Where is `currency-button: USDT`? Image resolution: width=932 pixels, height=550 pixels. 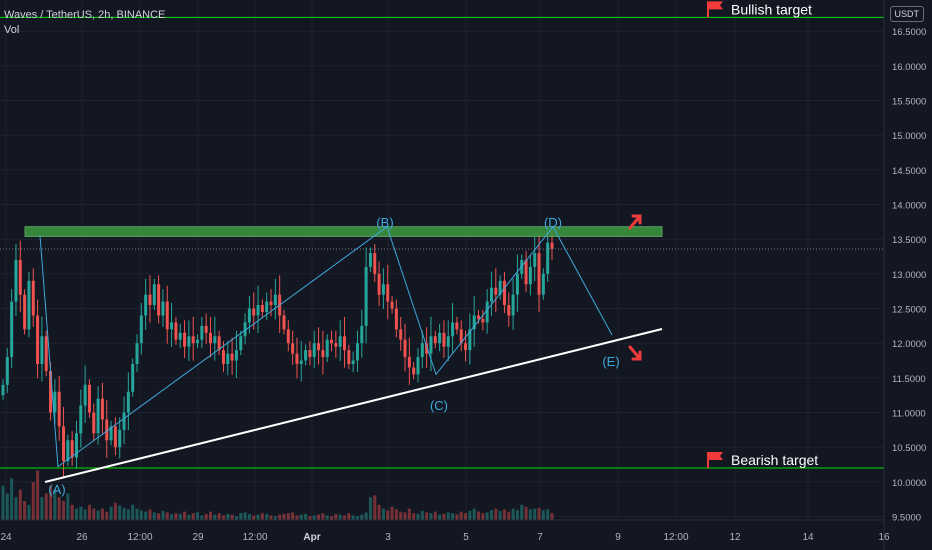 currency-button: USDT is located at coordinates (906, 14).